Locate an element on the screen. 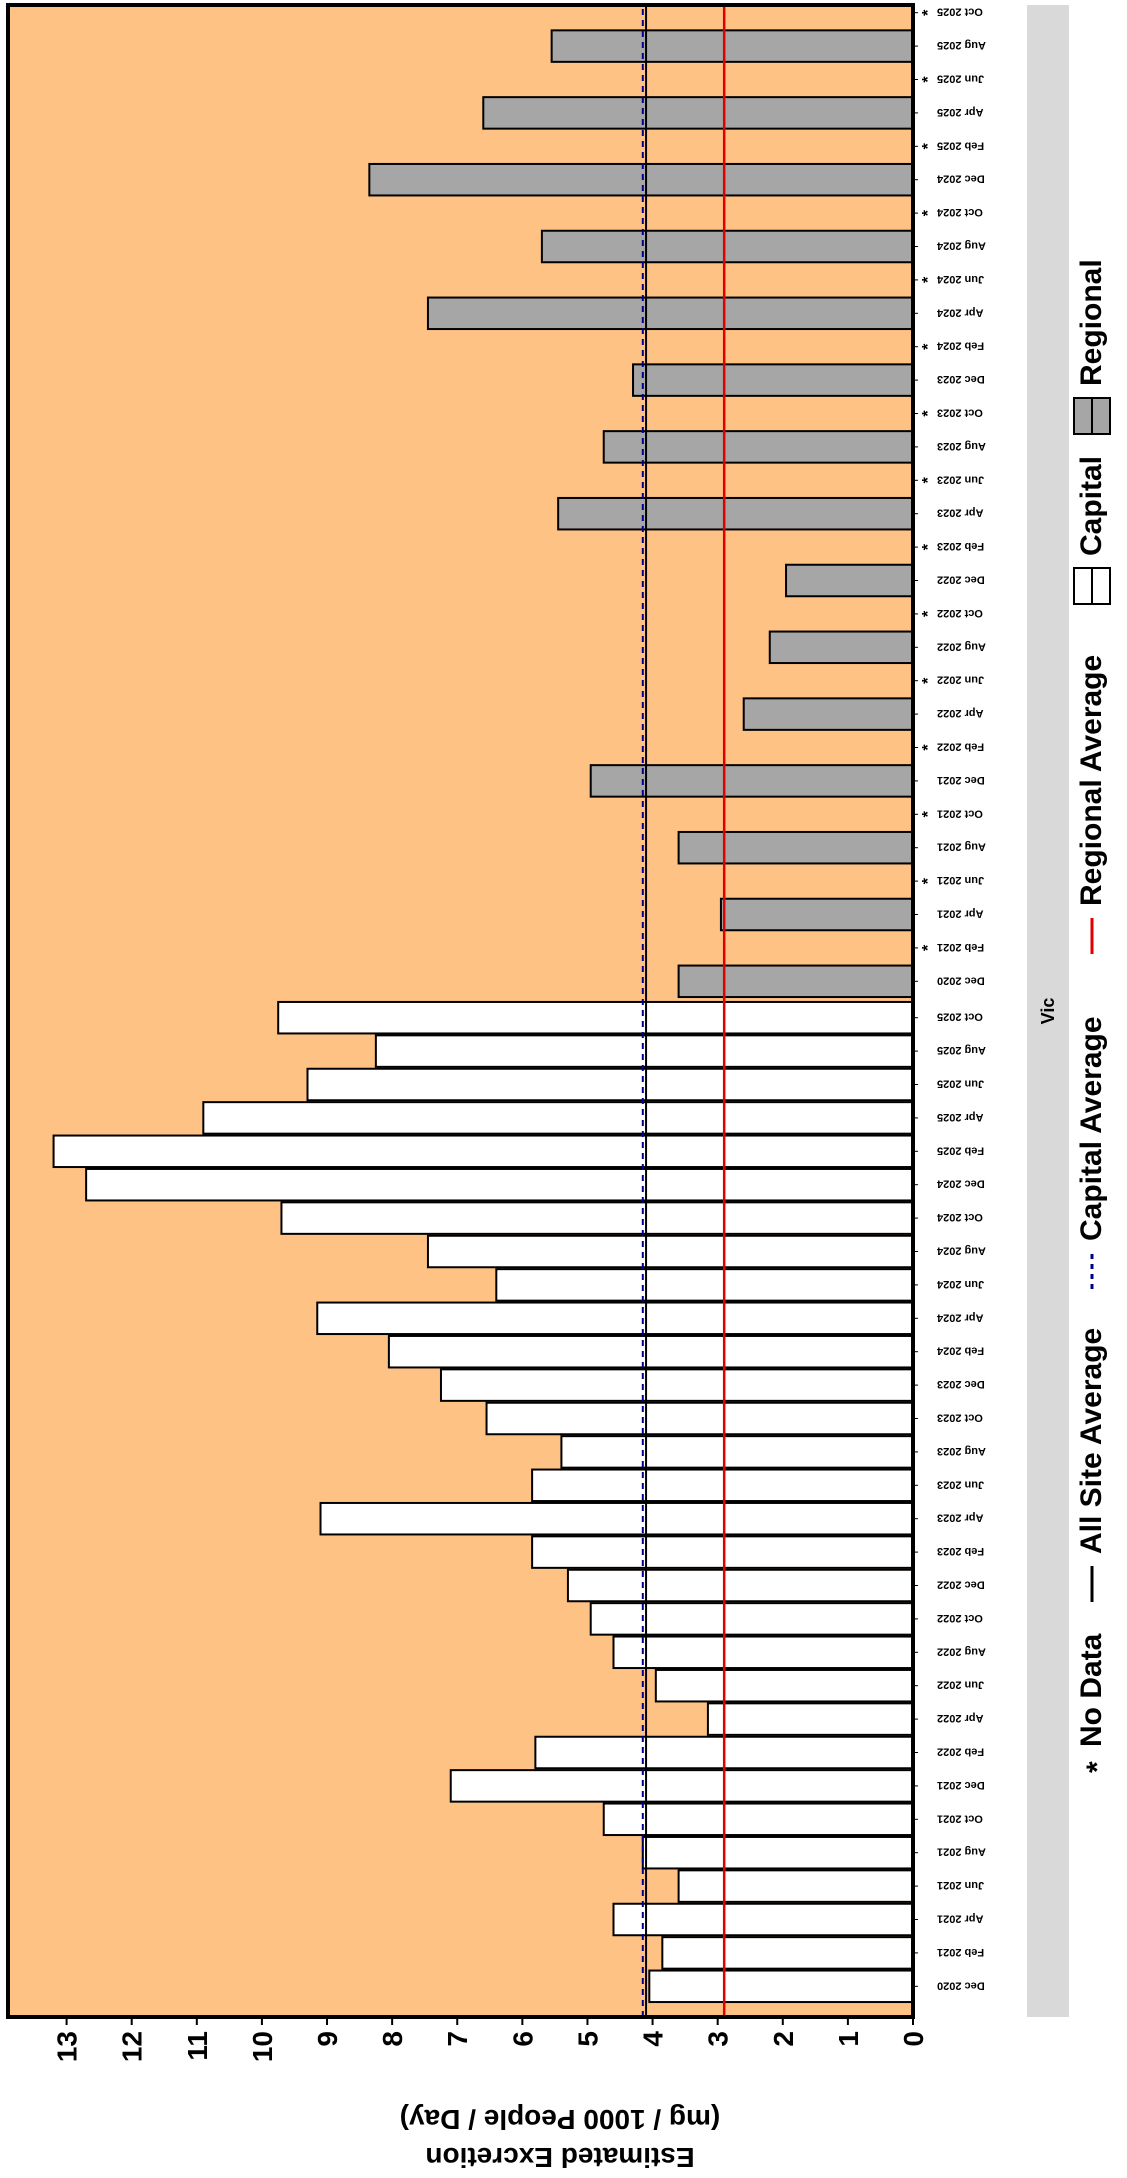  x-tick-label: Jun 2025 is located at coordinates (960, 1084).